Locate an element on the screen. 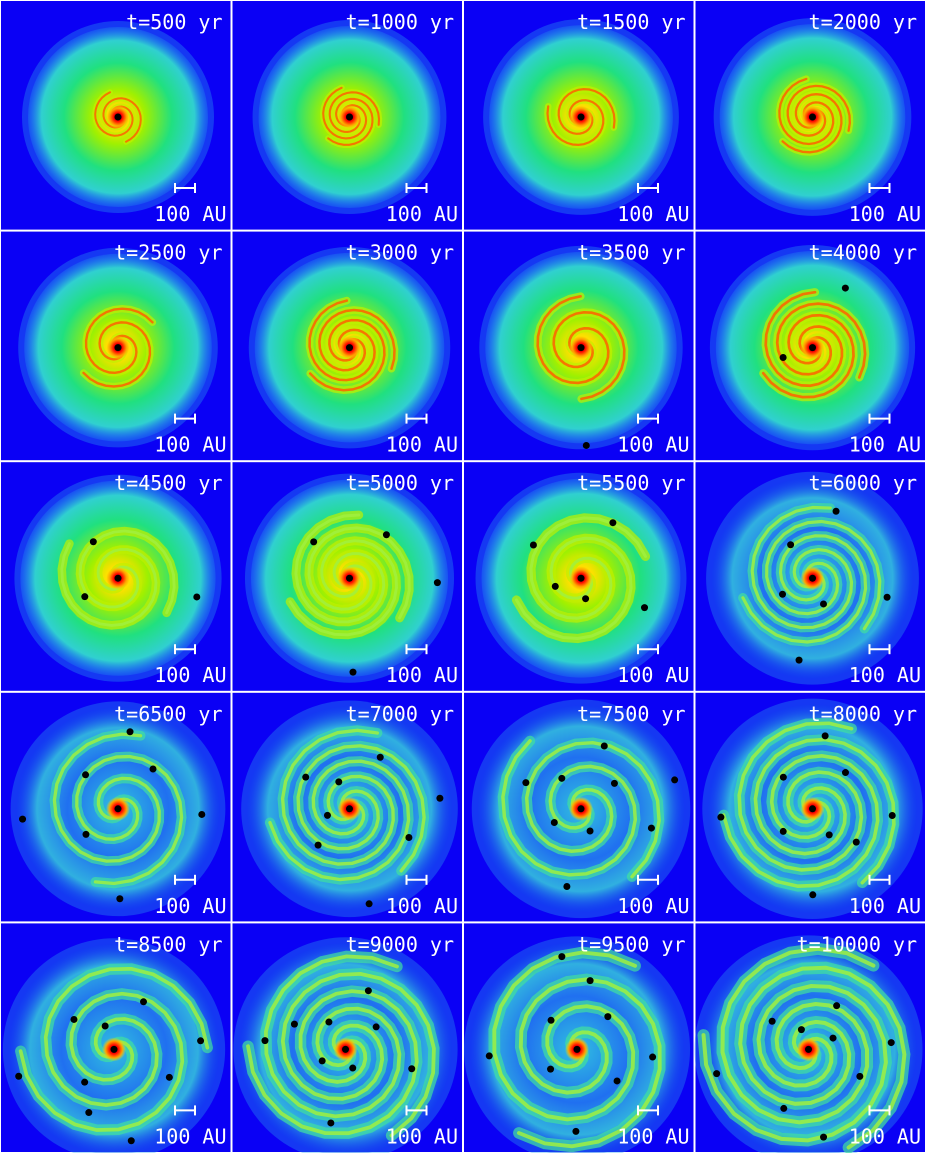  panel: t=8000 yr 100 AU is located at coordinates (810, 807).